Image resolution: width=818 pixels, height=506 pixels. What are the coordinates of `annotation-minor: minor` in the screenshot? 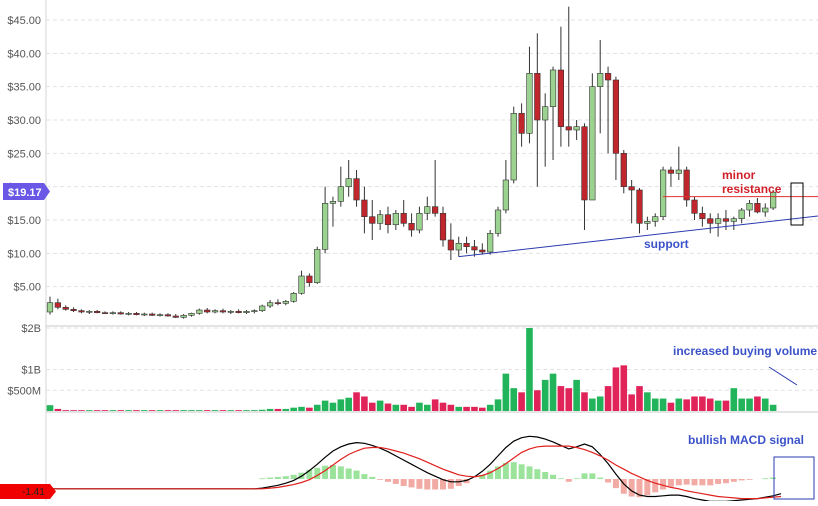 It's located at (739, 175).